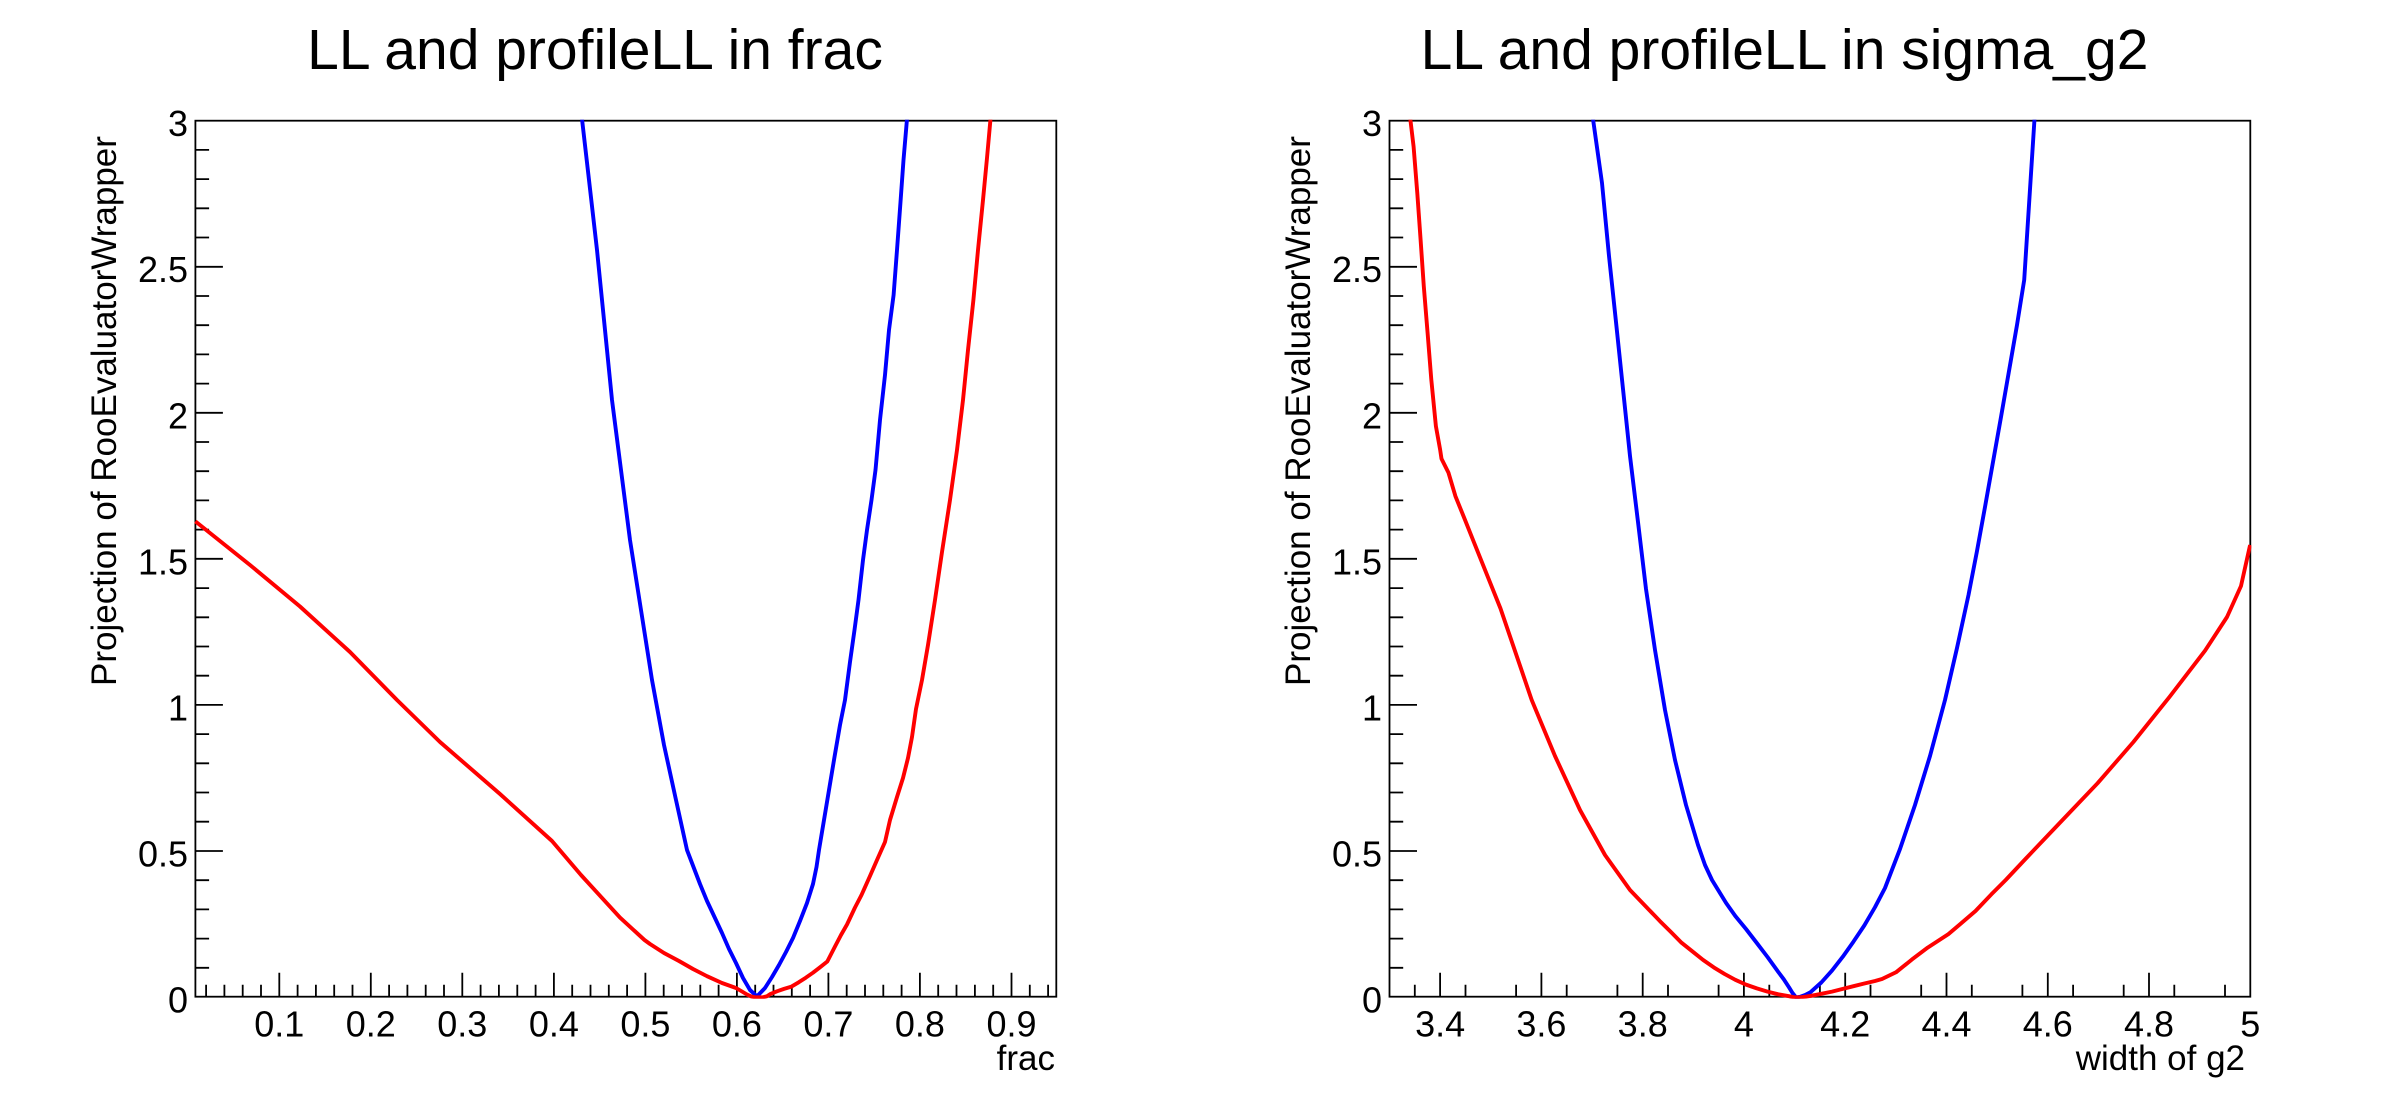 The width and height of the screenshot is (2388, 1116). I want to click on svg-text: 5, so click(2250, 1024).